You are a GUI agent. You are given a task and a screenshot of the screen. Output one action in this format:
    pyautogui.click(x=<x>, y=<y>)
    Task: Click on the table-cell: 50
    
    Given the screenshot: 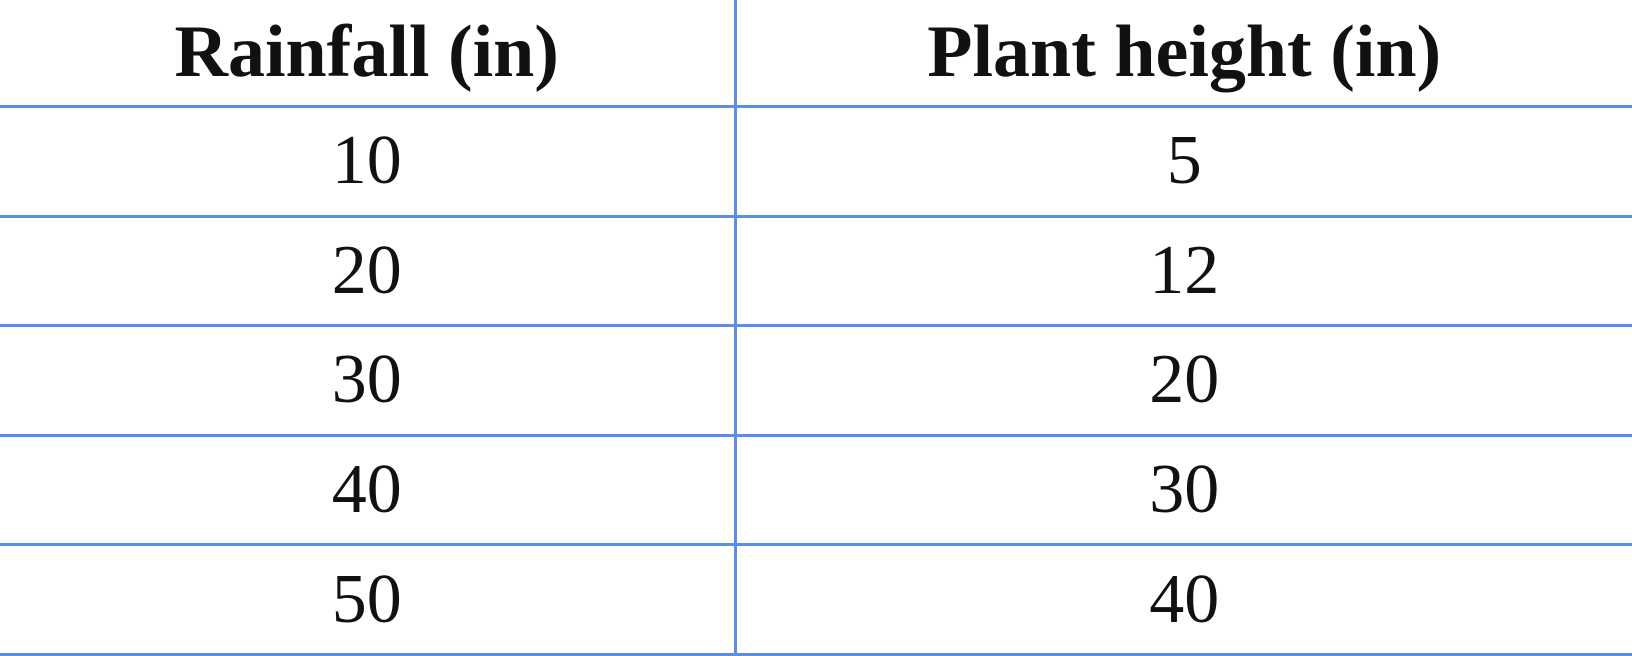 What is the action you would take?
    pyautogui.click(x=368, y=599)
    